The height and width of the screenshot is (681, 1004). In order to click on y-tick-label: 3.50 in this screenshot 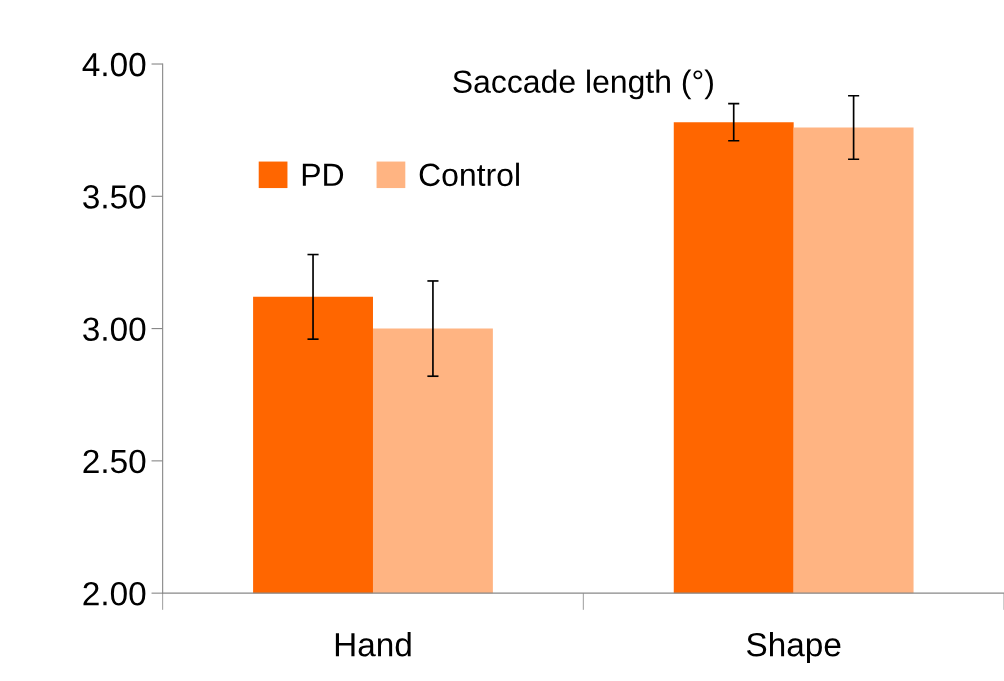, I will do `click(114, 197)`.